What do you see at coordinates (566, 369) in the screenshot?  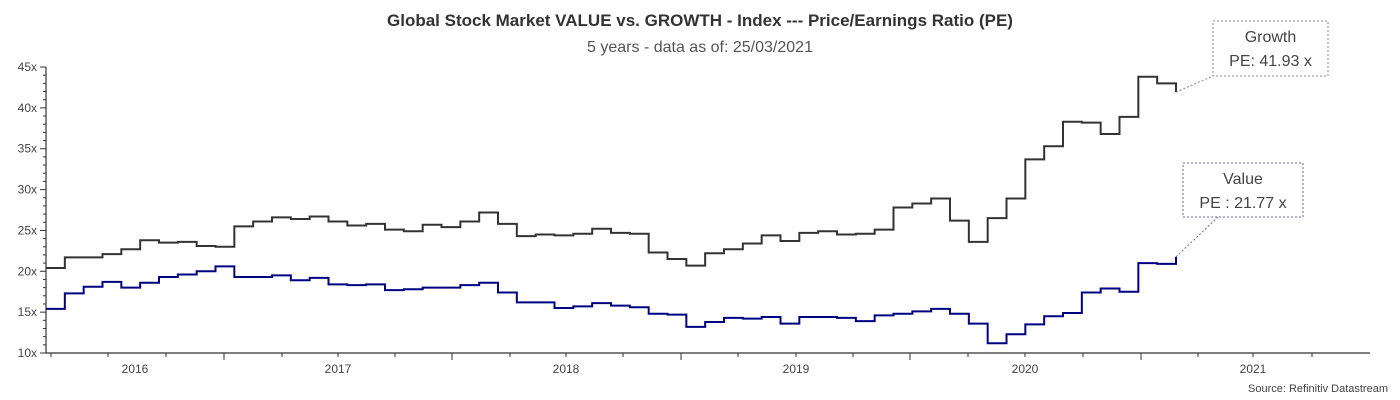 I see `x-tick-label: 2018` at bounding box center [566, 369].